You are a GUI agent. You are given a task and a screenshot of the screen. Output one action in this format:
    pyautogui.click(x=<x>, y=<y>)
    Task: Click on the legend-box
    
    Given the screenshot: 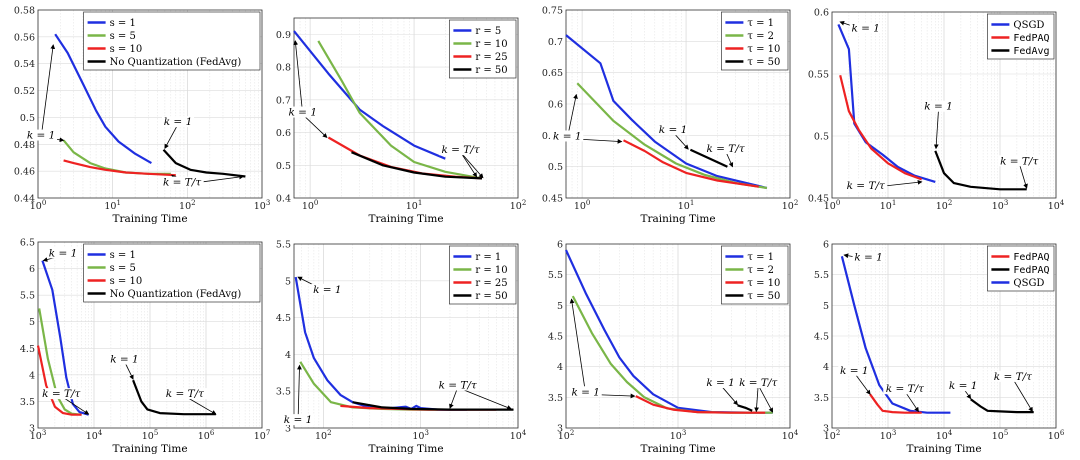 What is the action you would take?
    pyautogui.click(x=172, y=273)
    